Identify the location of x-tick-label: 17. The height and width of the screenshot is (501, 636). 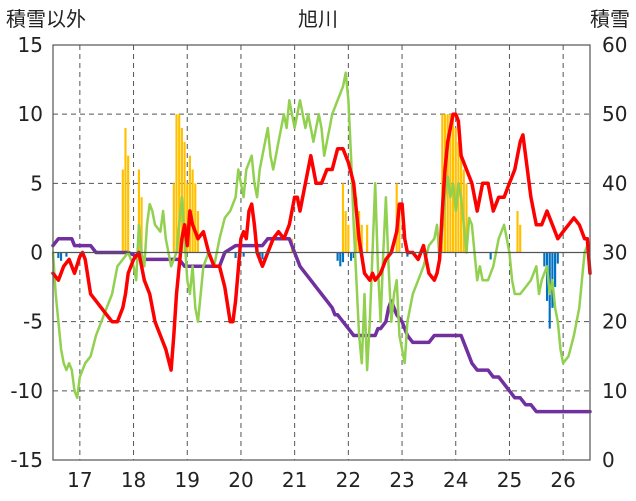
(79, 480).